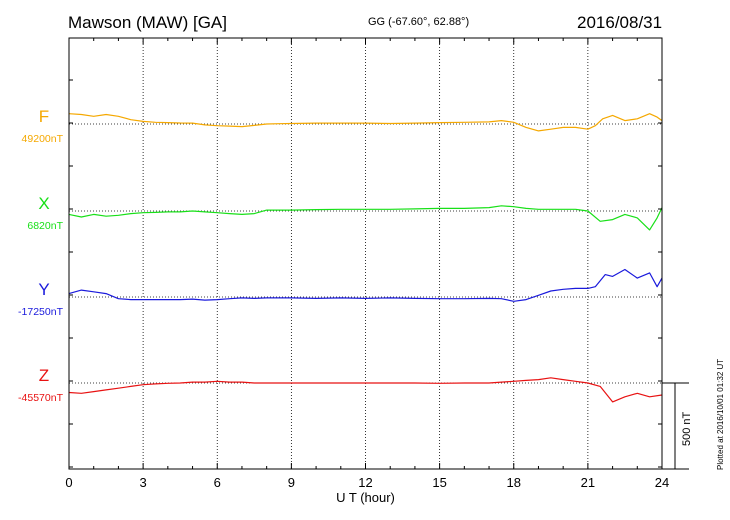  What do you see at coordinates (620, 22) in the screenshot?
I see `plot-date: 2016/08/31` at bounding box center [620, 22].